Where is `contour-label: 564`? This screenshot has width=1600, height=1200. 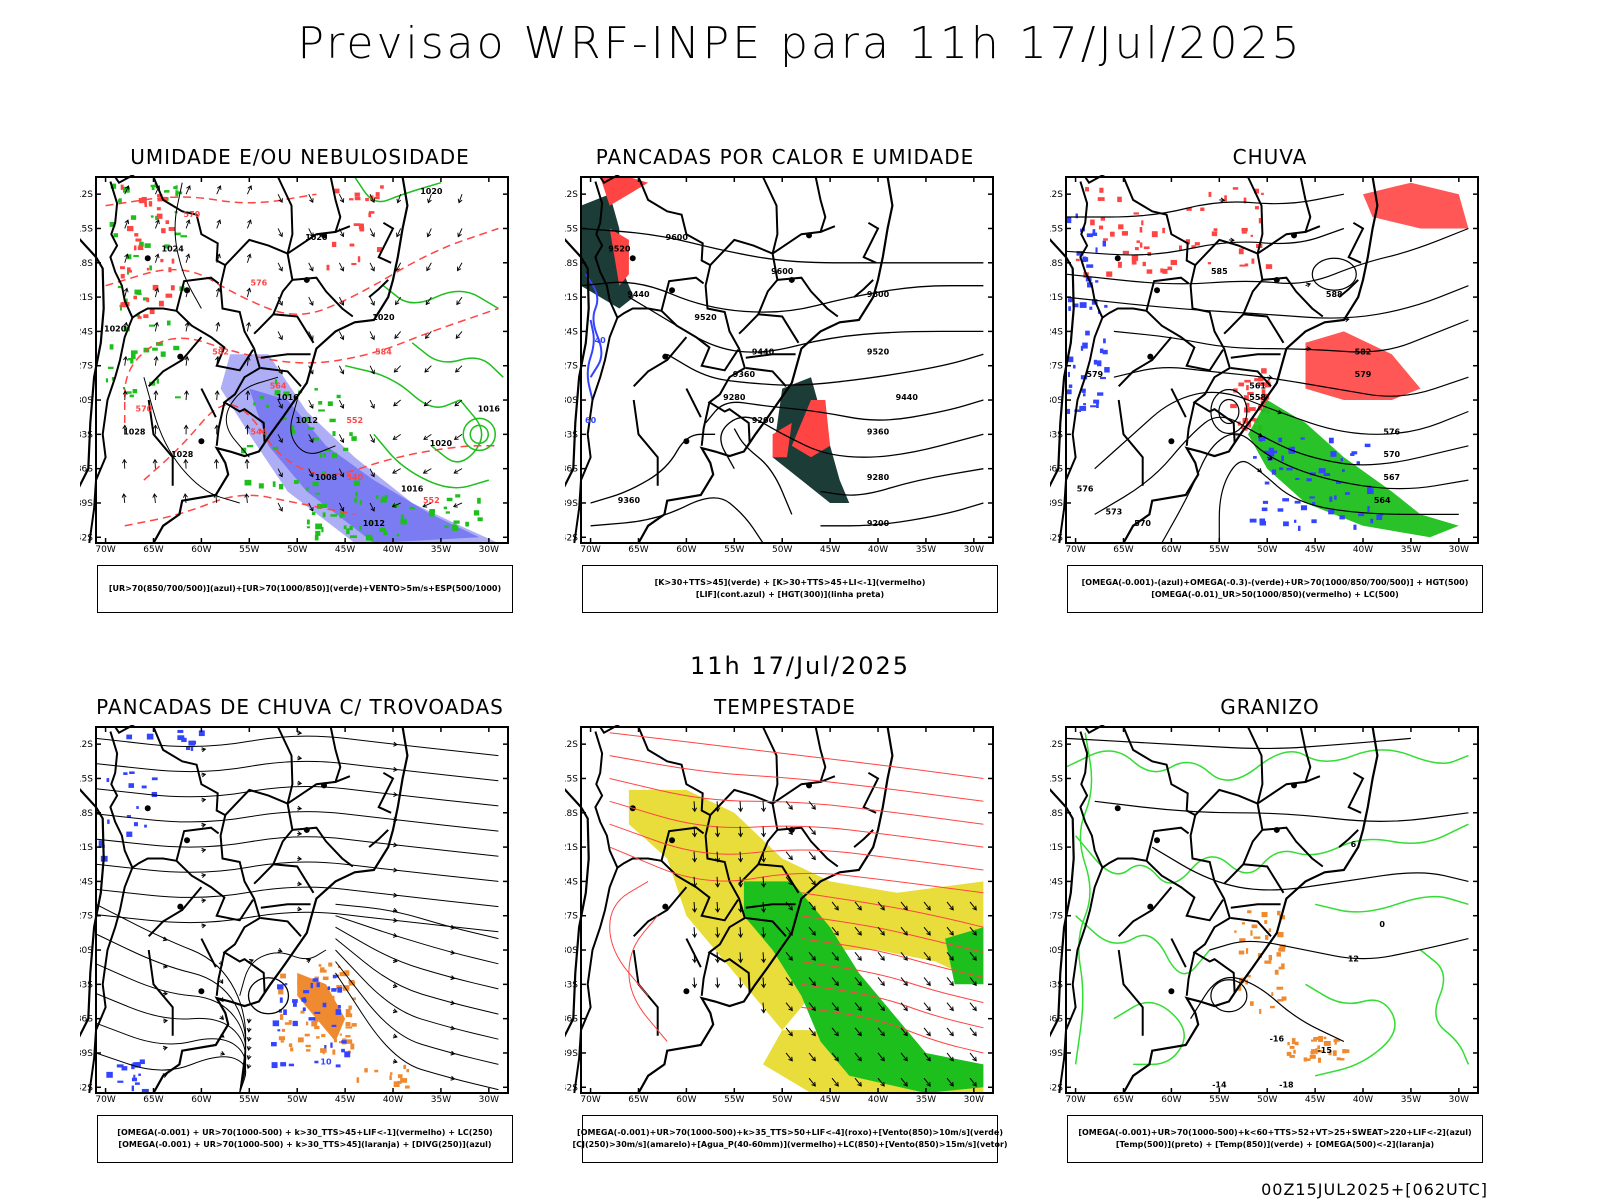 contour-label: 564 is located at coordinates (278, 386).